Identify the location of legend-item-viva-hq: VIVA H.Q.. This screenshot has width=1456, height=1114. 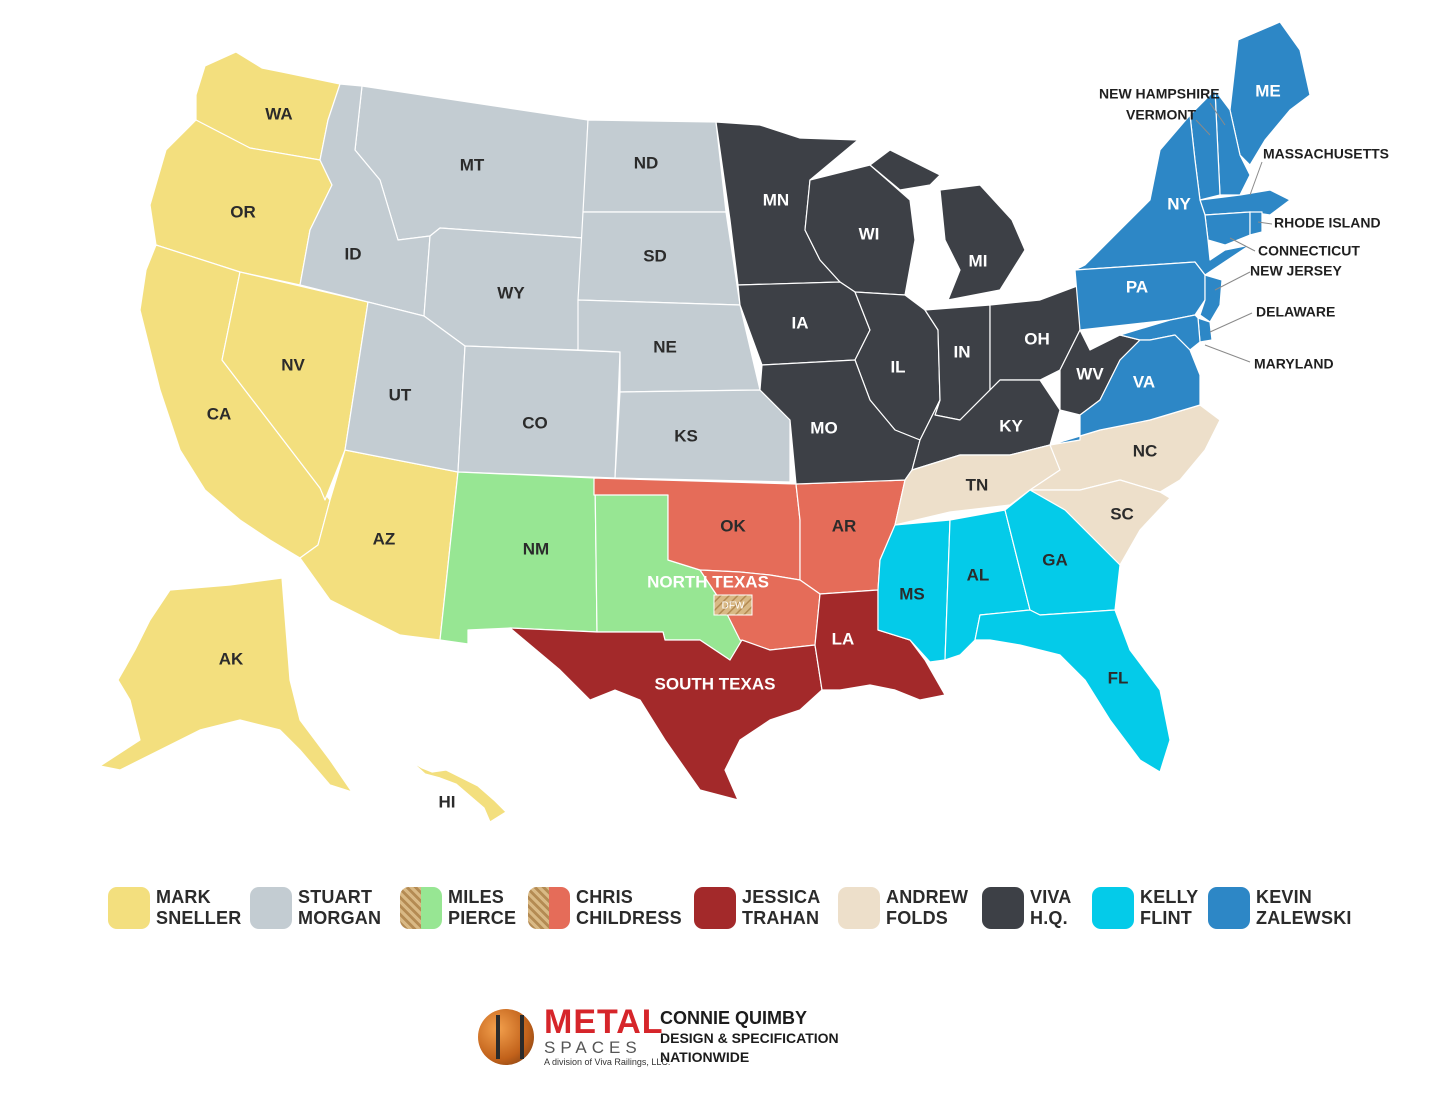
(1026, 908).